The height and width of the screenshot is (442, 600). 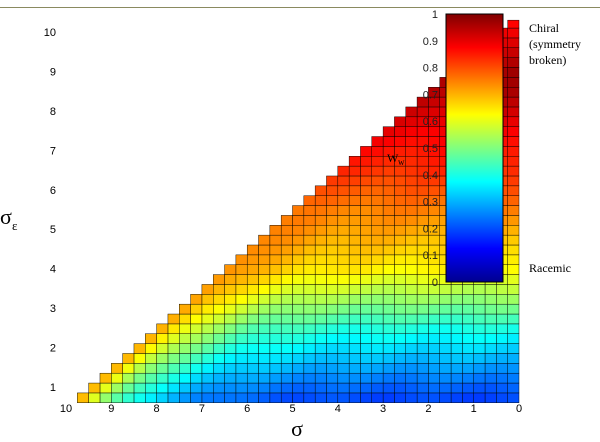 I want to click on x-tick-label: 4, so click(x=338, y=409).